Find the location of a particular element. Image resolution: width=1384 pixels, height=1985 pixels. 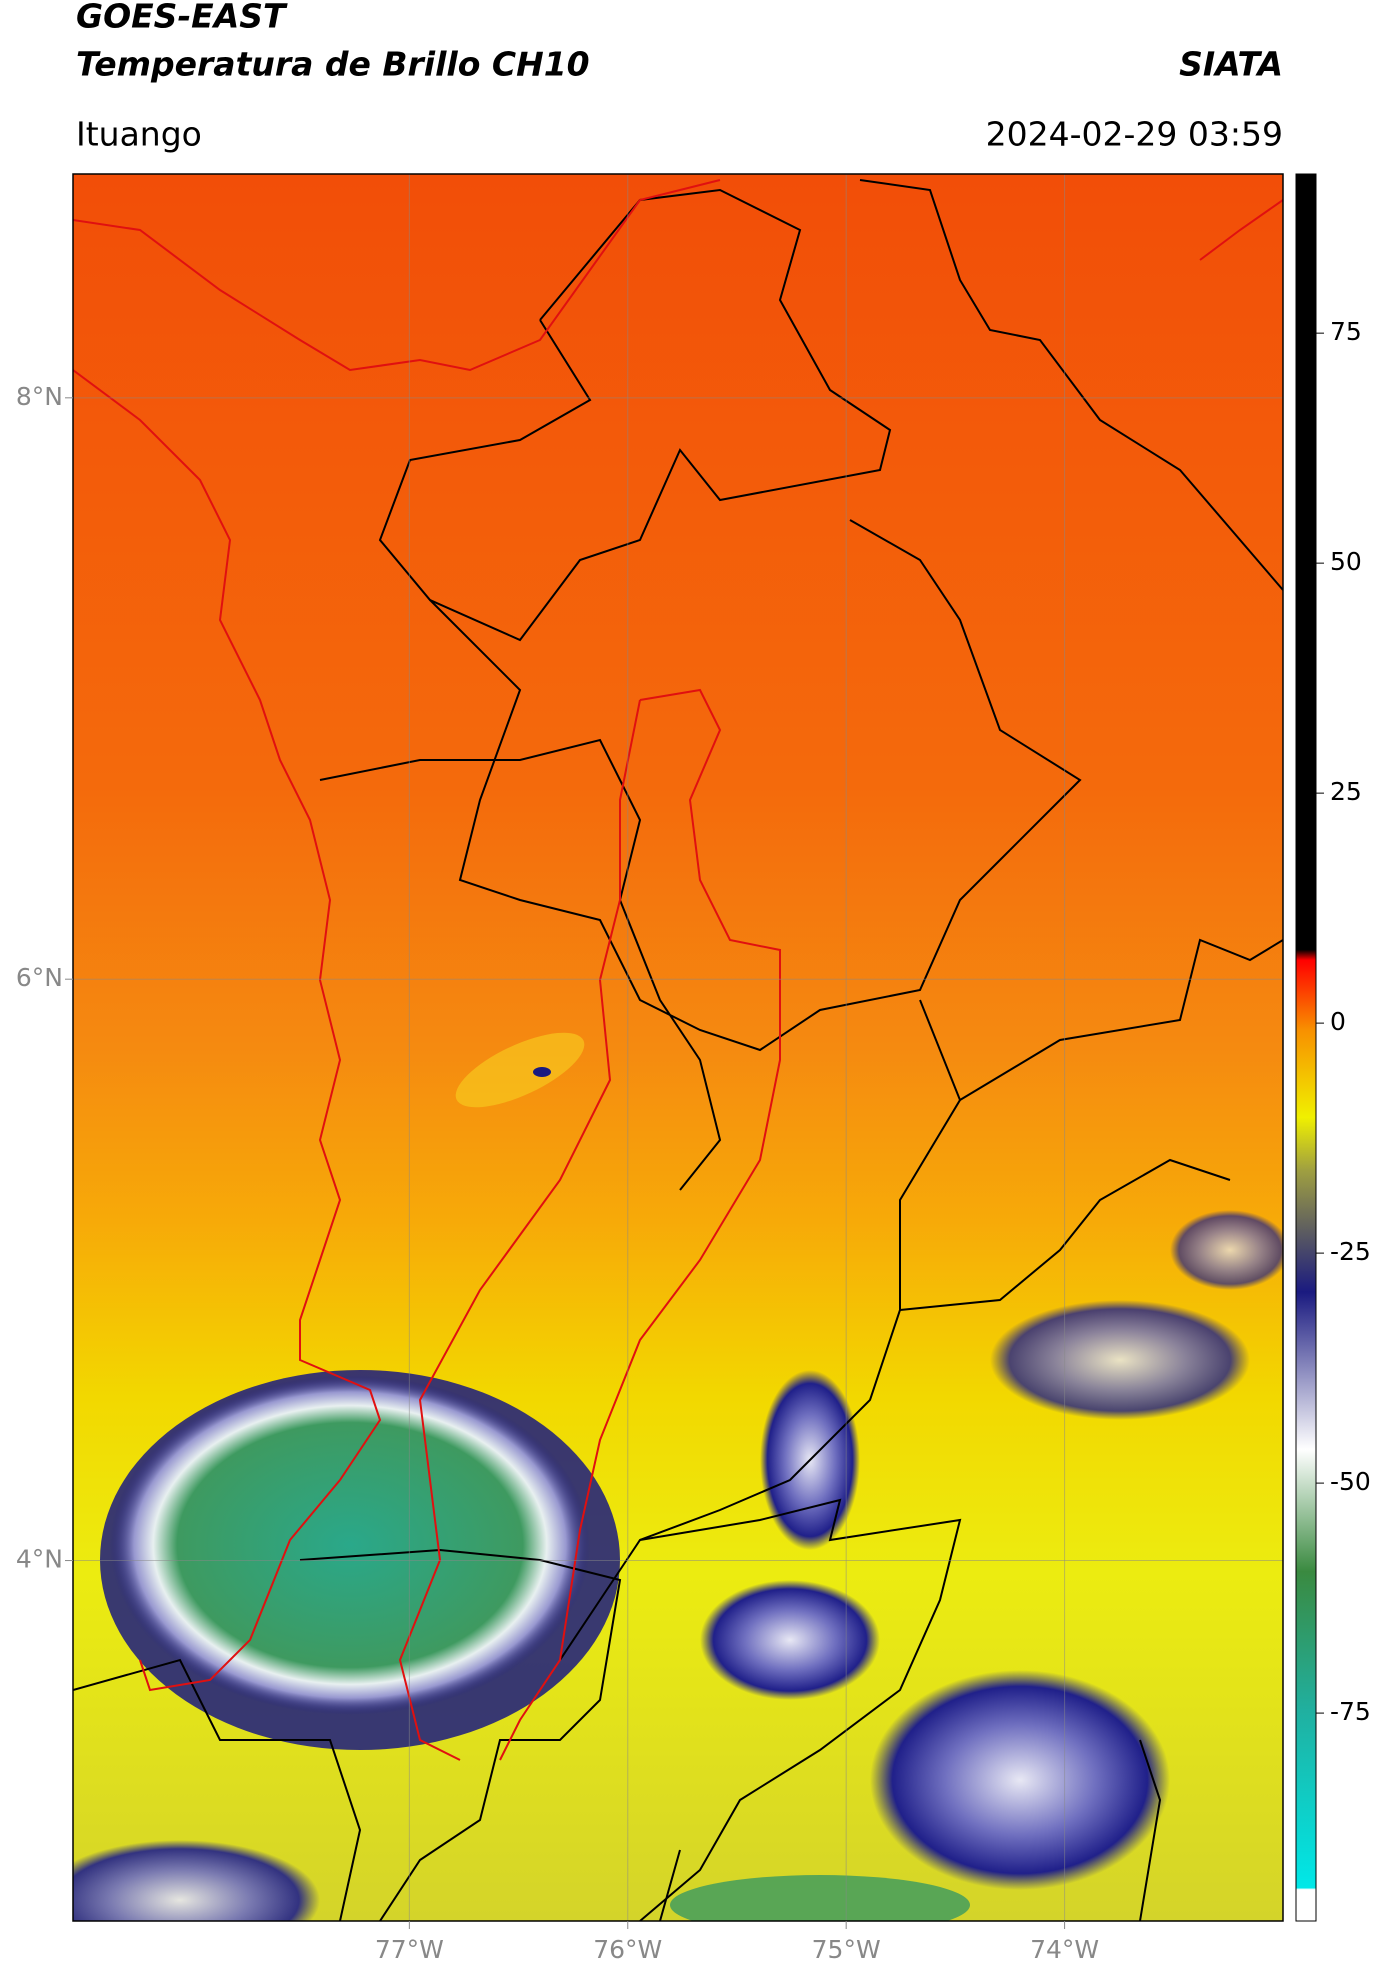

y-tick-label: 4°N is located at coordinates (39, 1559).